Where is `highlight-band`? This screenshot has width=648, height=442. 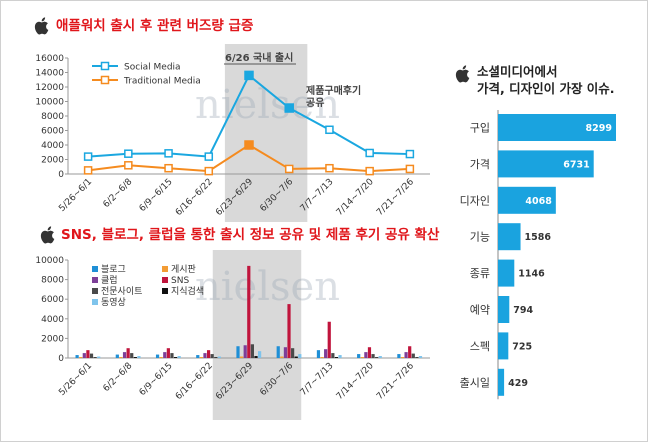 highlight-band is located at coordinates (266, 133).